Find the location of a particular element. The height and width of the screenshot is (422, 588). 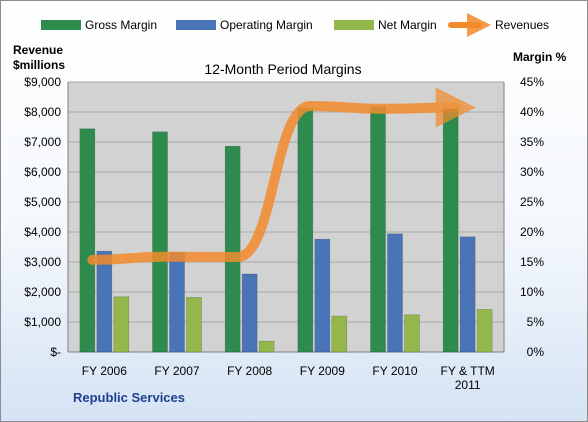

x-tick-label: FY 2009 is located at coordinates (322, 371).